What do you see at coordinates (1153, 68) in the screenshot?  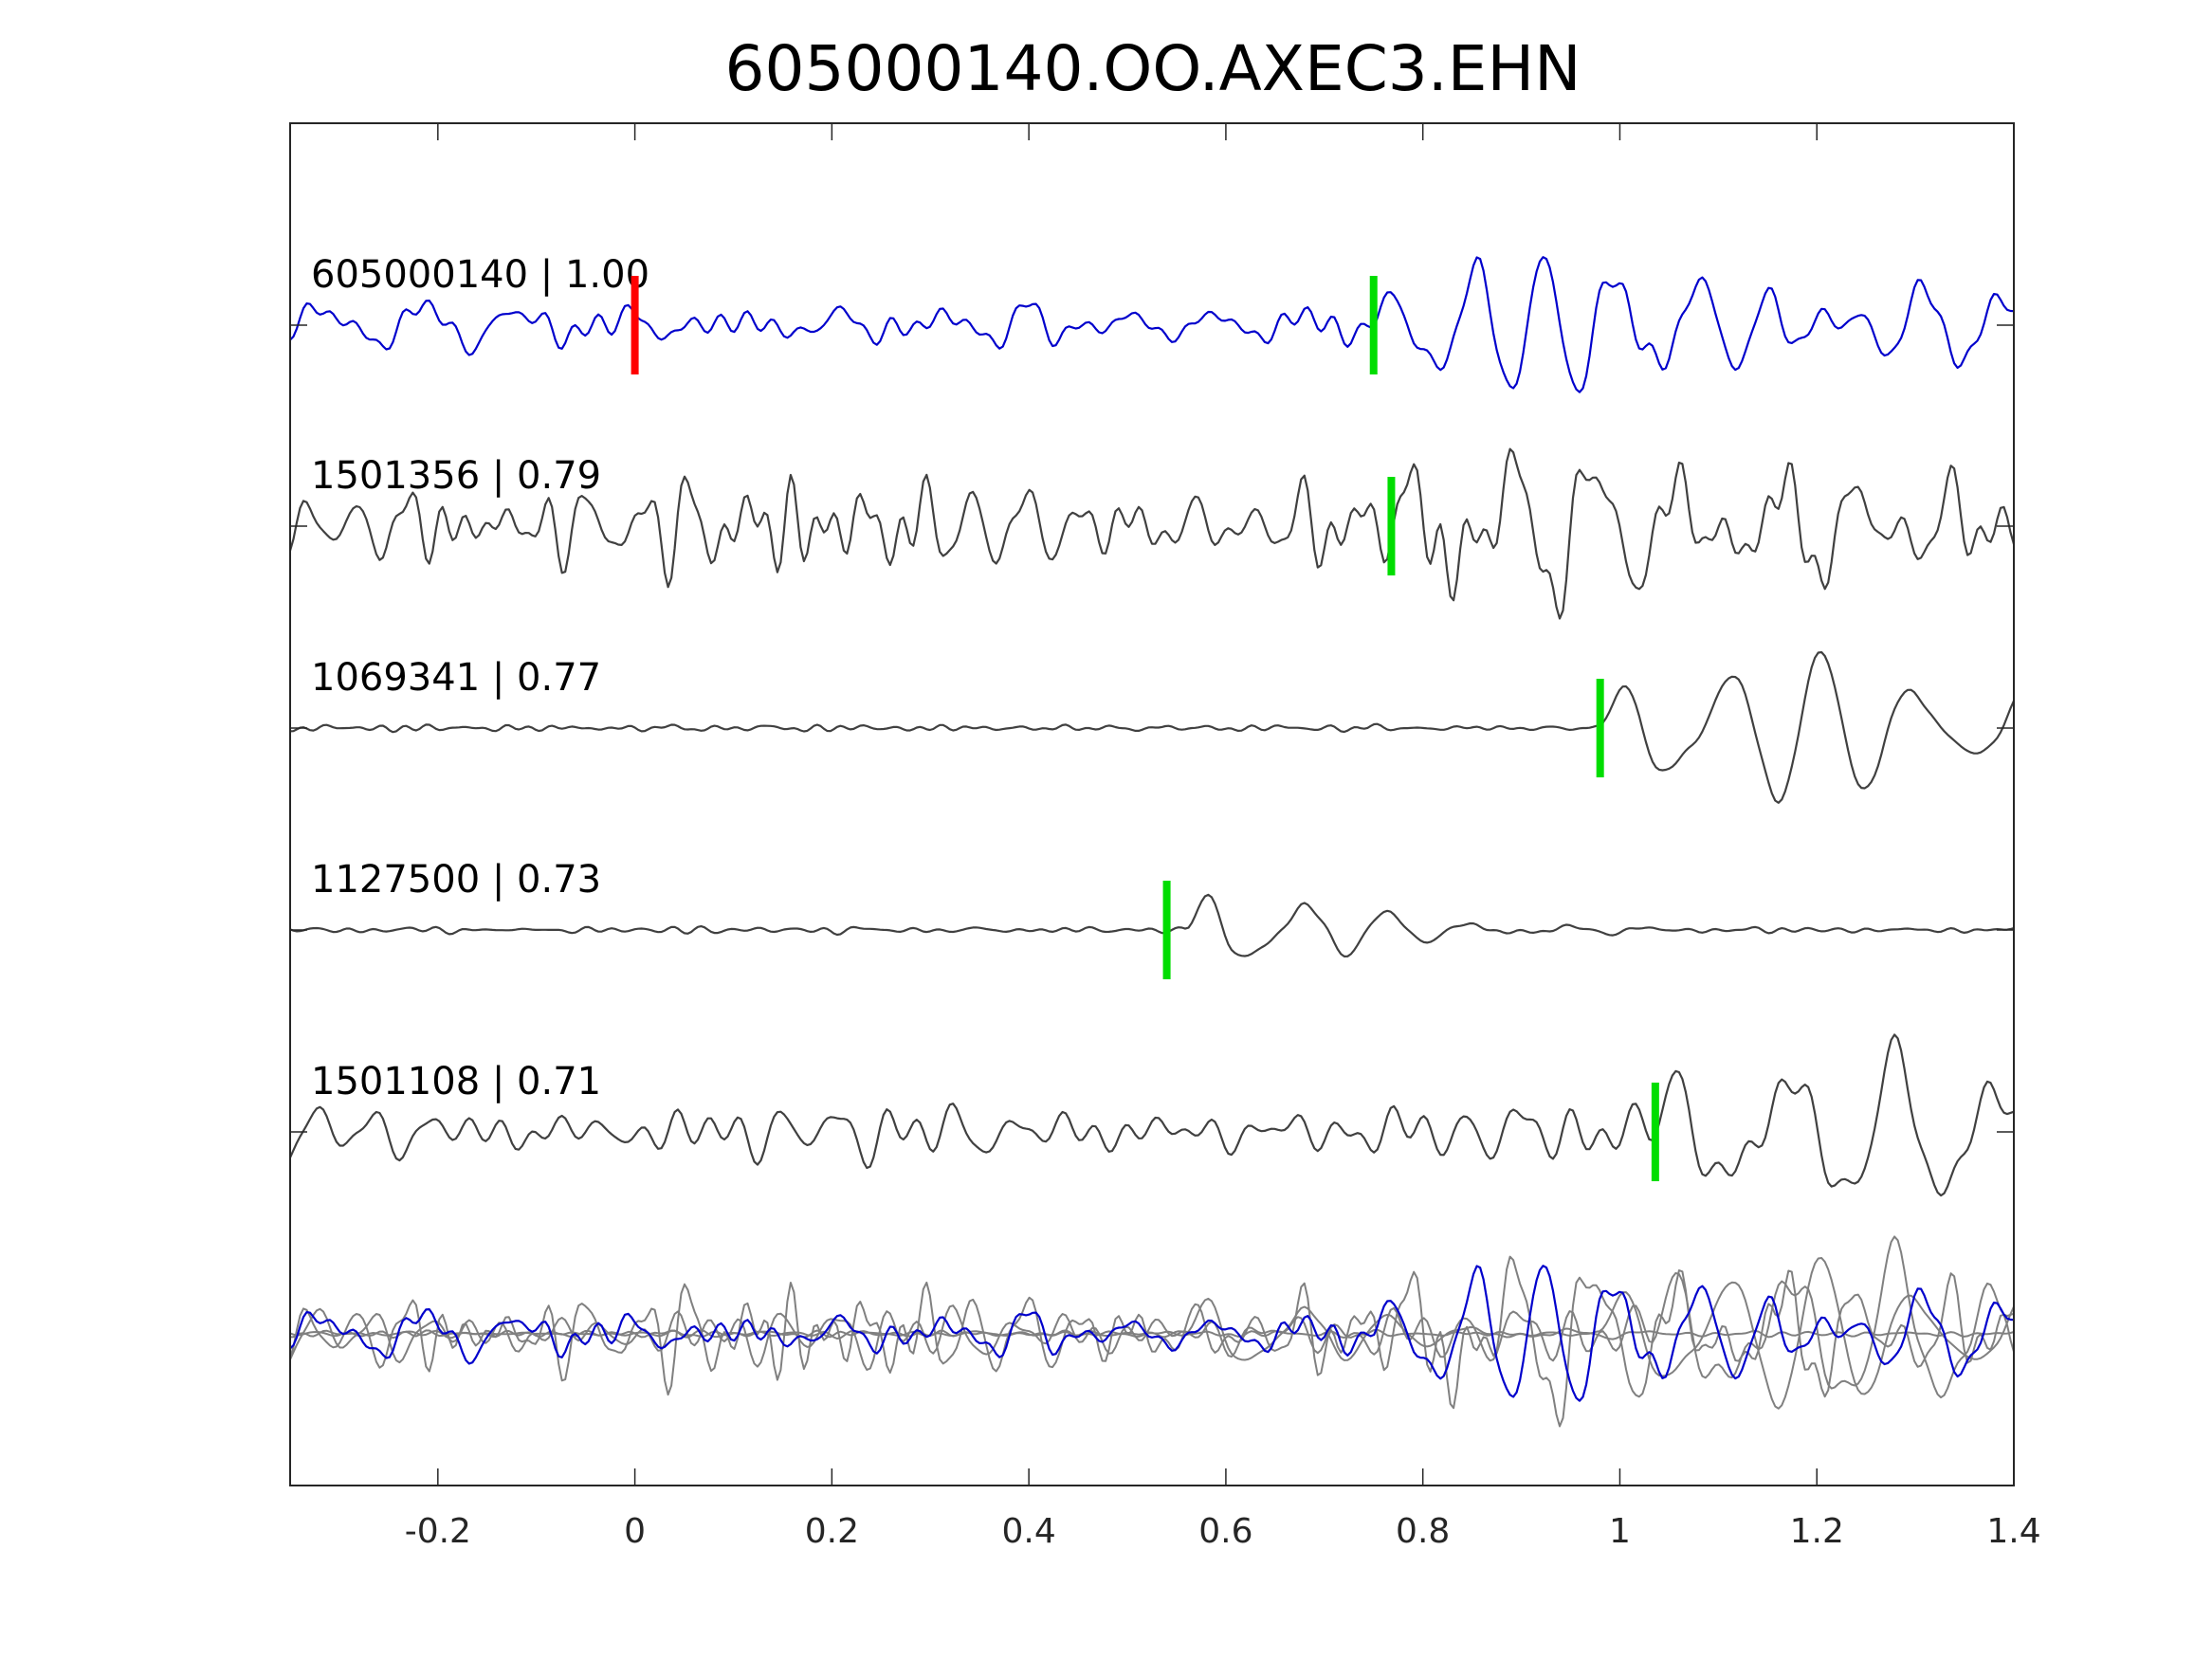 I see `chart-title: 605000140.OO.AXEC3.EHN` at bounding box center [1153, 68].